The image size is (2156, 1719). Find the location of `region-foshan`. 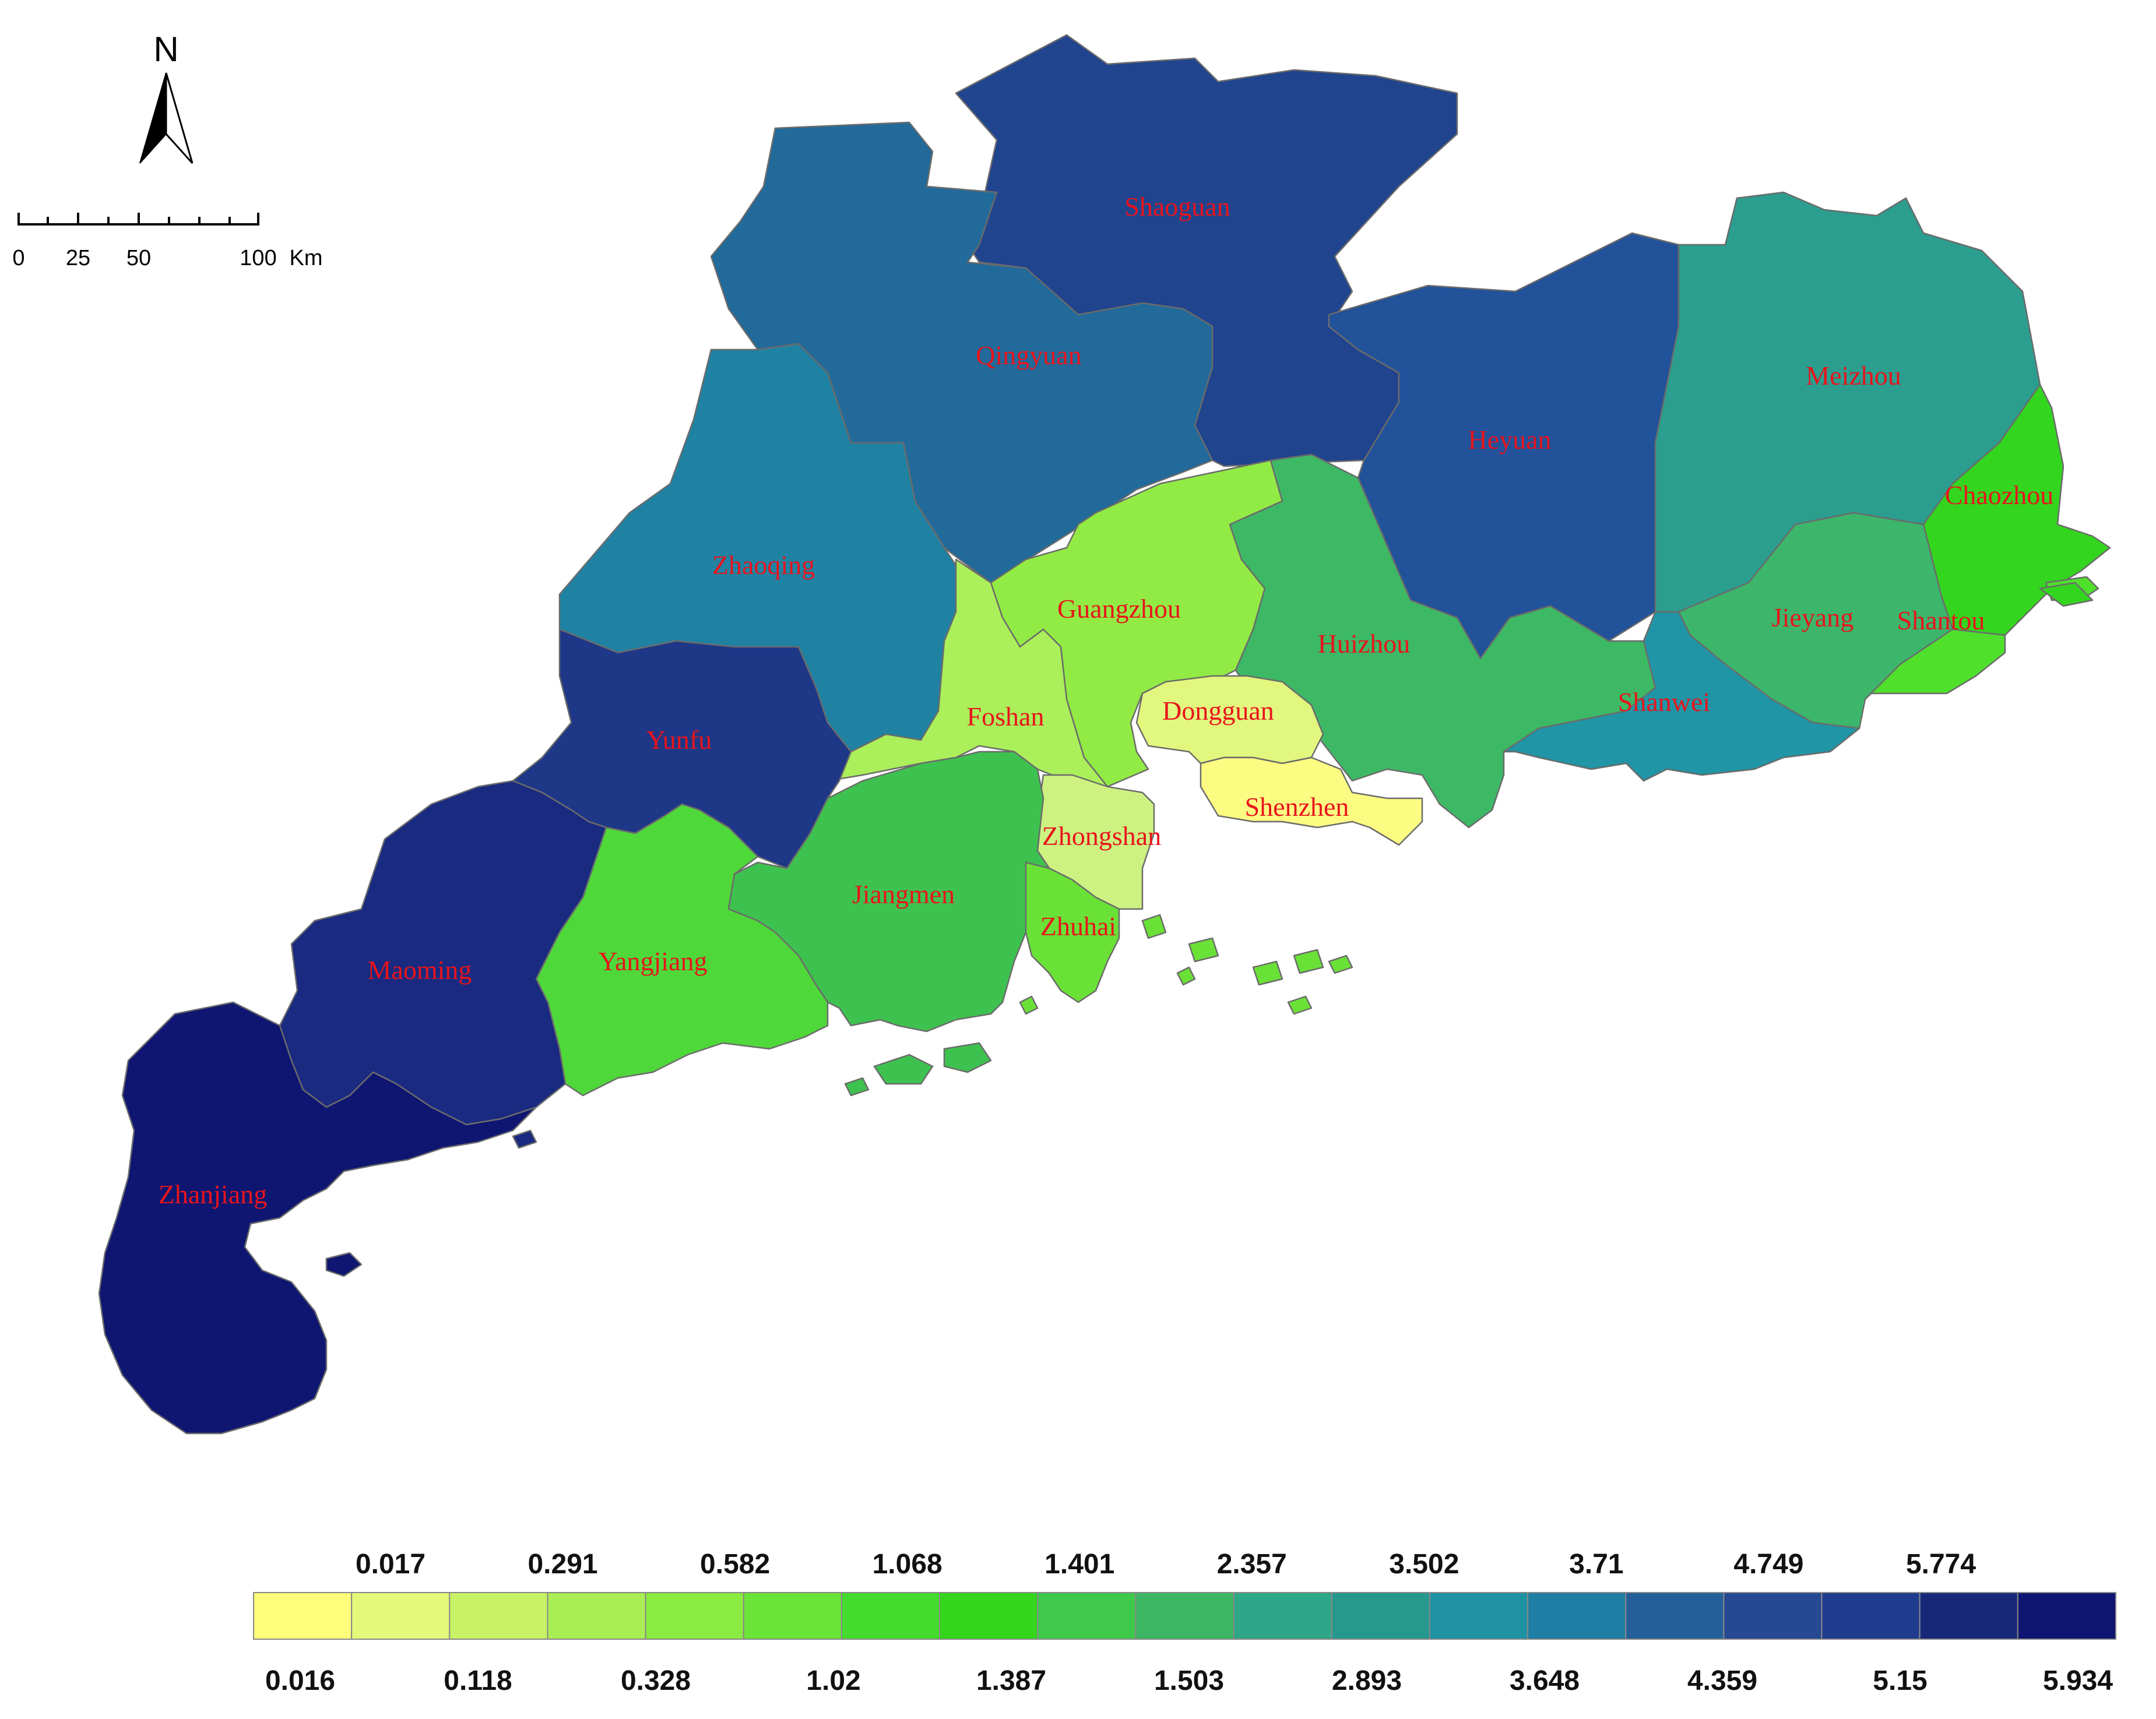

region-foshan is located at coordinates (967, 673).